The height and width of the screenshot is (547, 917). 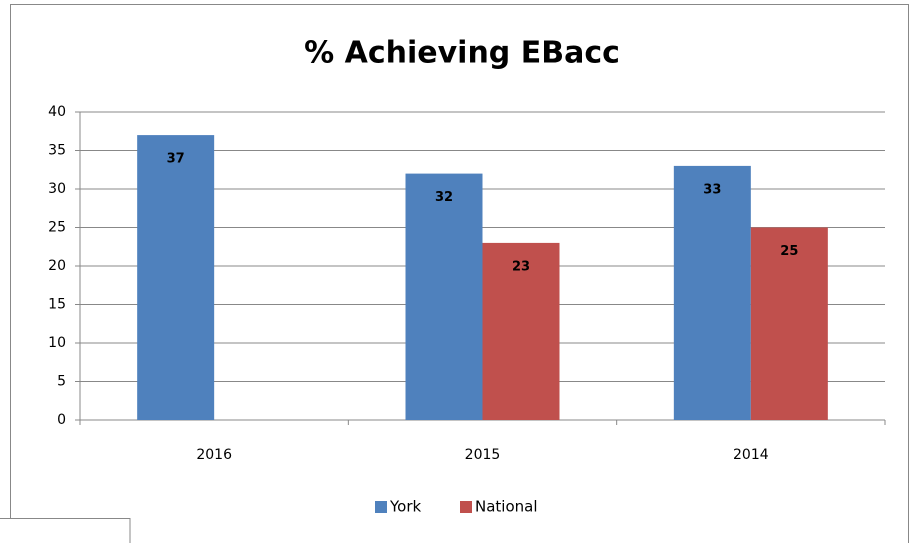 What do you see at coordinates (483, 455) in the screenshot?
I see `x-tick-label: 2015` at bounding box center [483, 455].